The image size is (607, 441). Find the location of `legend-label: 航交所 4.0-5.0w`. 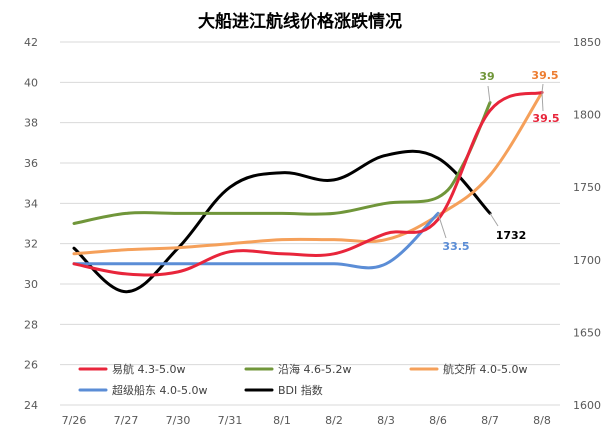

legend-label: 航交所 4.0-5.0w is located at coordinates (485, 369).